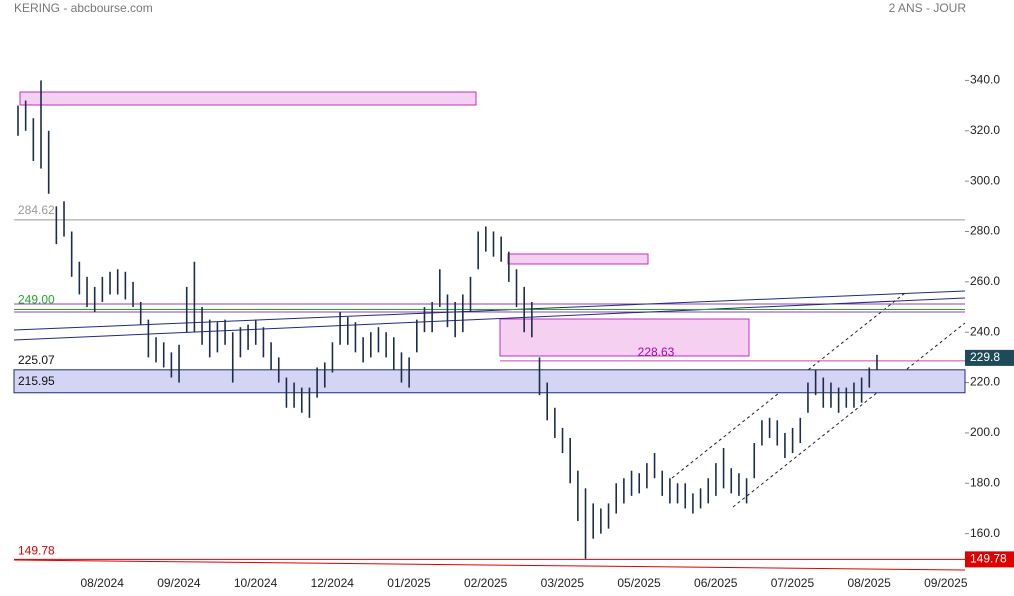 The width and height of the screenshot is (1014, 596). I want to click on y-tick-label: 160.0, so click(985, 533).